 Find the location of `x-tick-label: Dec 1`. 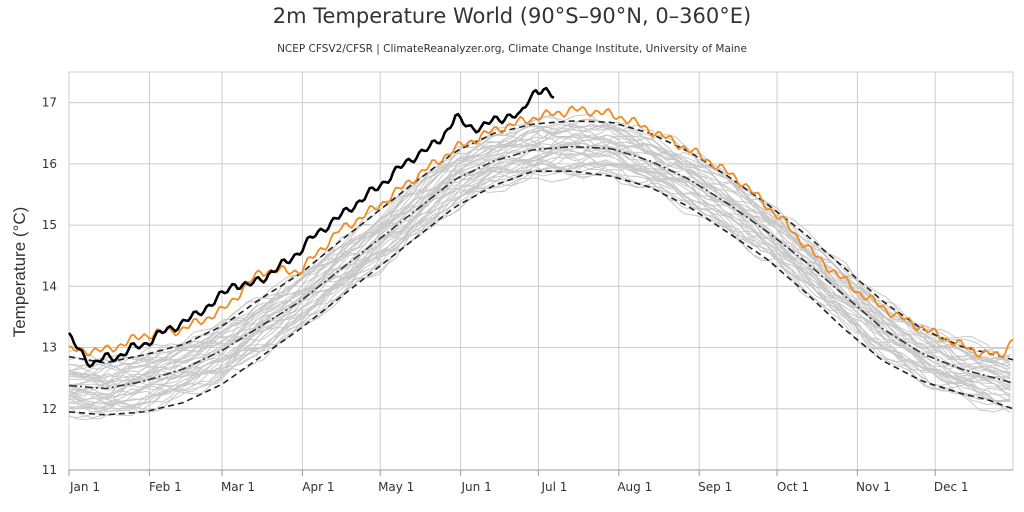

x-tick-label: Dec 1 is located at coordinates (951, 487).